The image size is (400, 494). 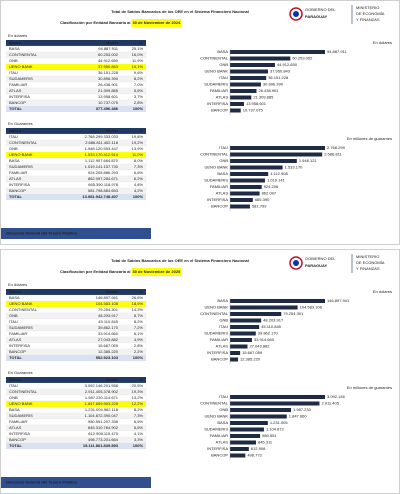 What do you see at coordinates (258, 448) in the screenshot?
I see `bar-value-label: 612.908` at bounding box center [258, 448].